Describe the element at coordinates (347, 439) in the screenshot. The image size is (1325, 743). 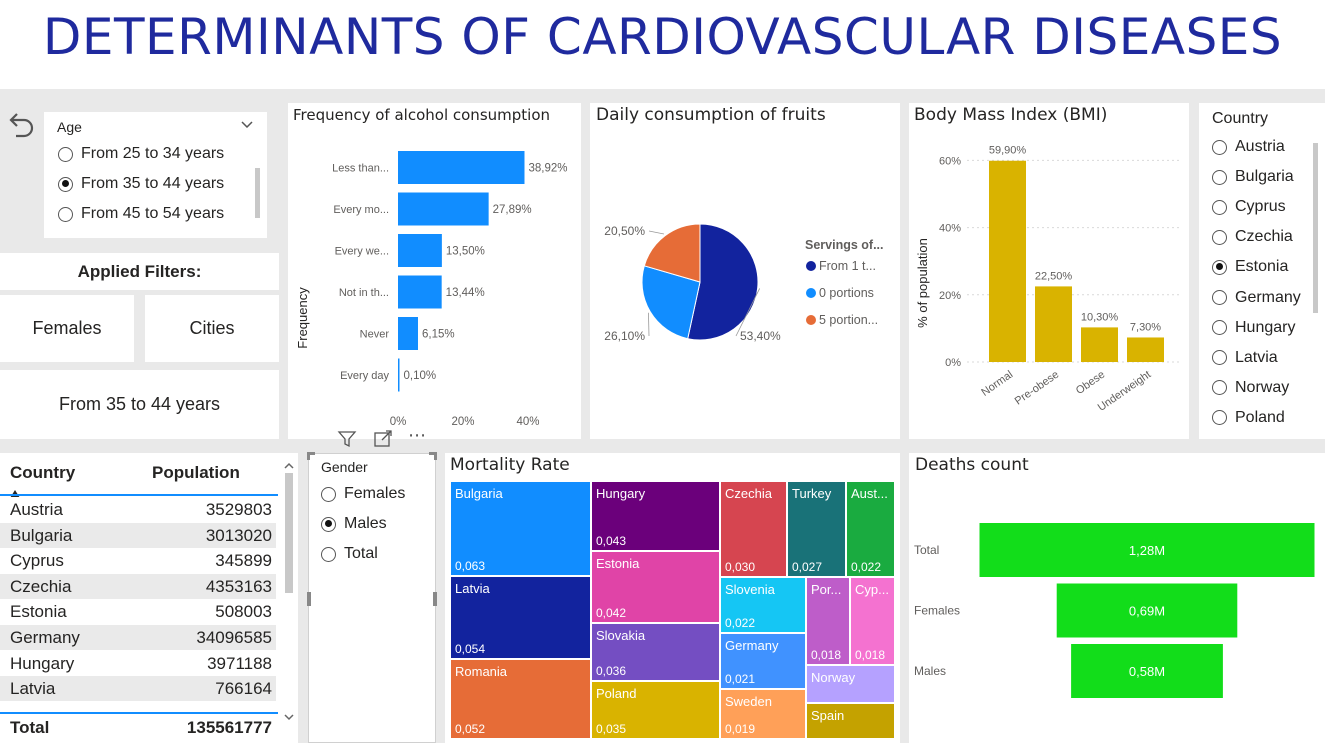
I see `filter-icon` at that location.